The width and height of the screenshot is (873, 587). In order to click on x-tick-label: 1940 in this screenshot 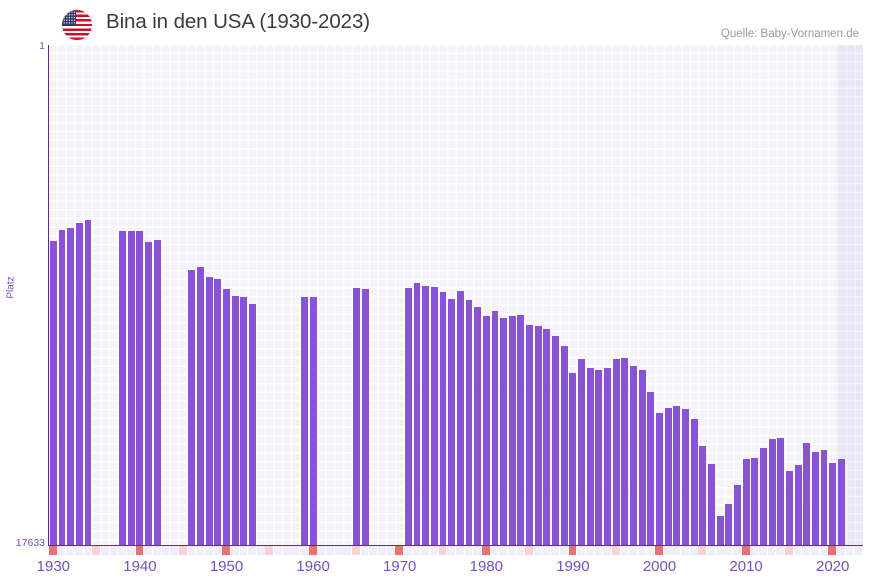, I will do `click(140, 566)`.